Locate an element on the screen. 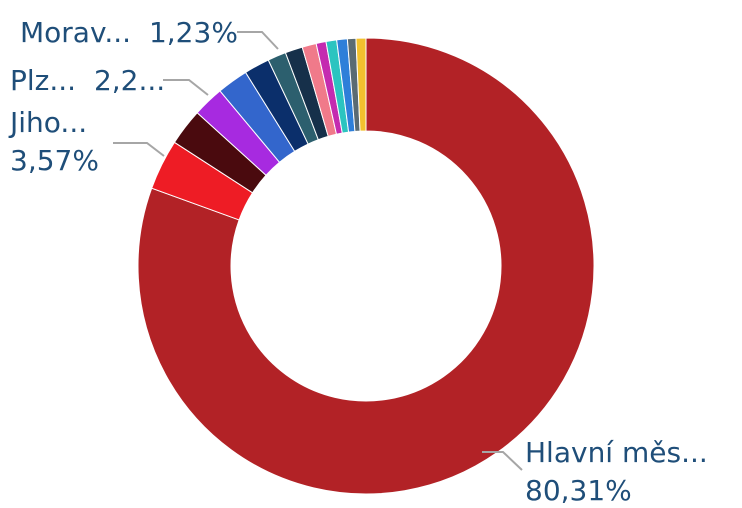 The width and height of the screenshot is (742, 508). leader-line-jiho is located at coordinates (139, 149).